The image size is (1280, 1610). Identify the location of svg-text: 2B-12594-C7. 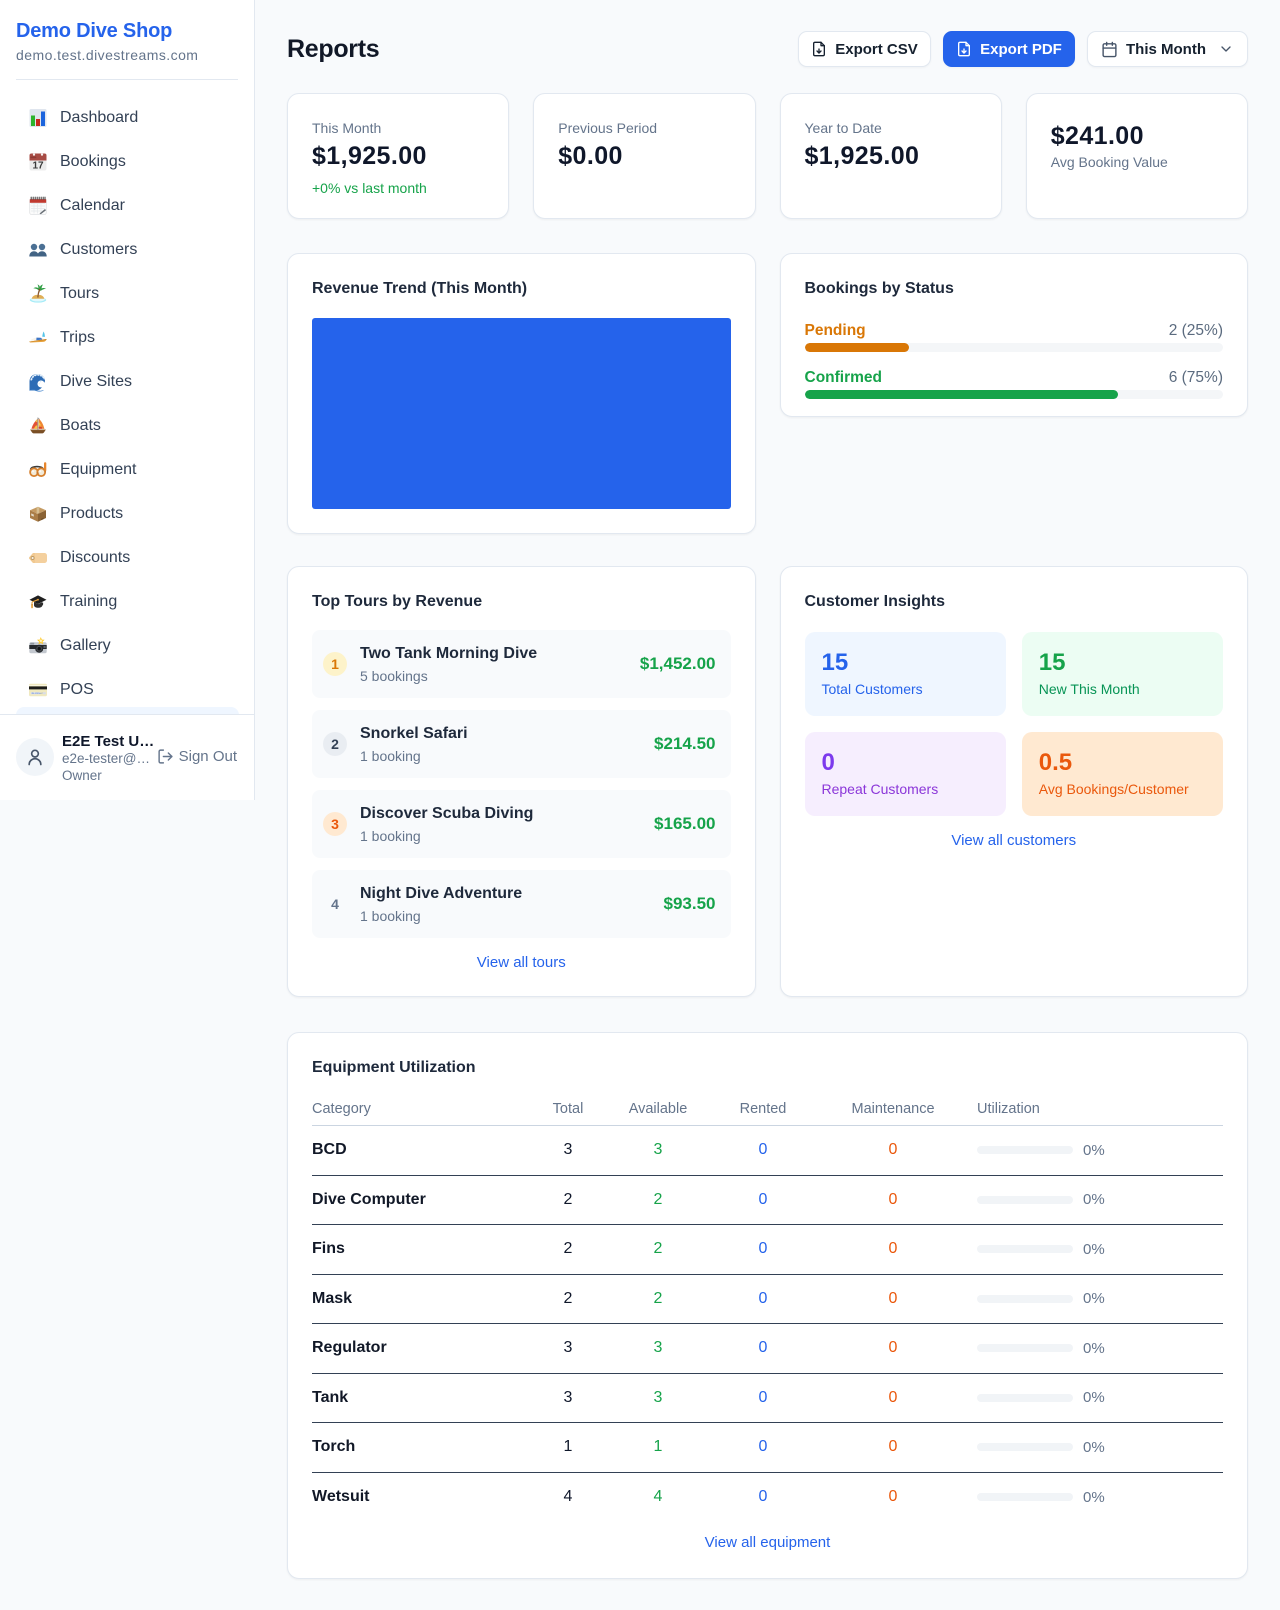
(37, 694).